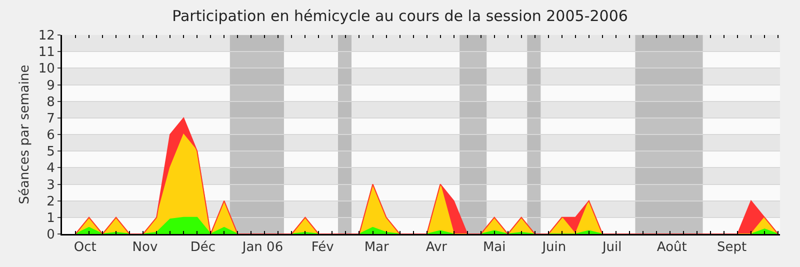 The height and width of the screenshot is (267, 800). Describe the element at coordinates (262, 248) in the screenshot. I see `x-tick-label: Jan 06` at that location.